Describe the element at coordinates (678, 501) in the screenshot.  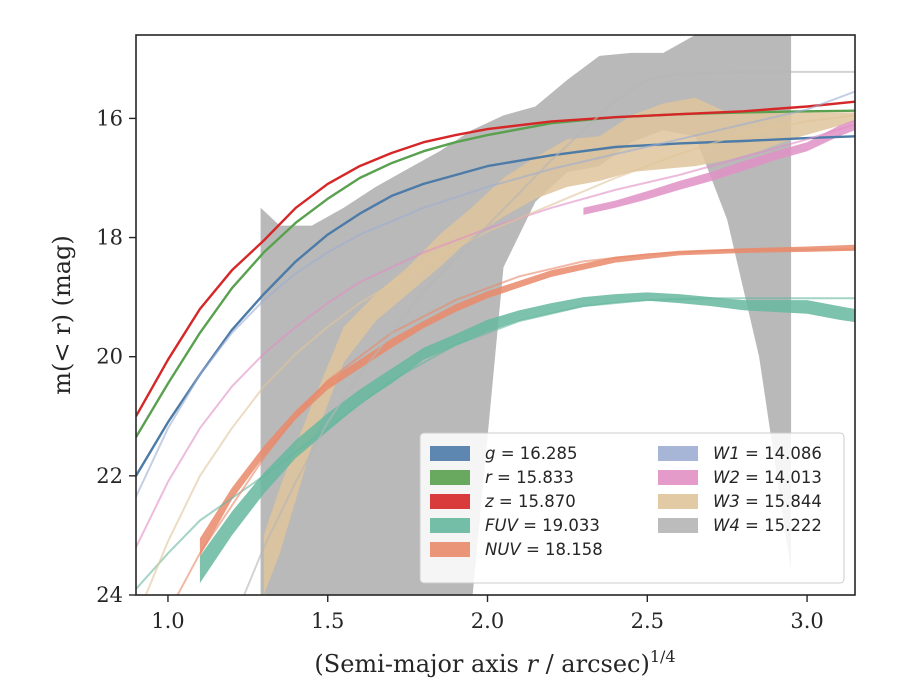
I see `legend-swatch-w3` at that location.